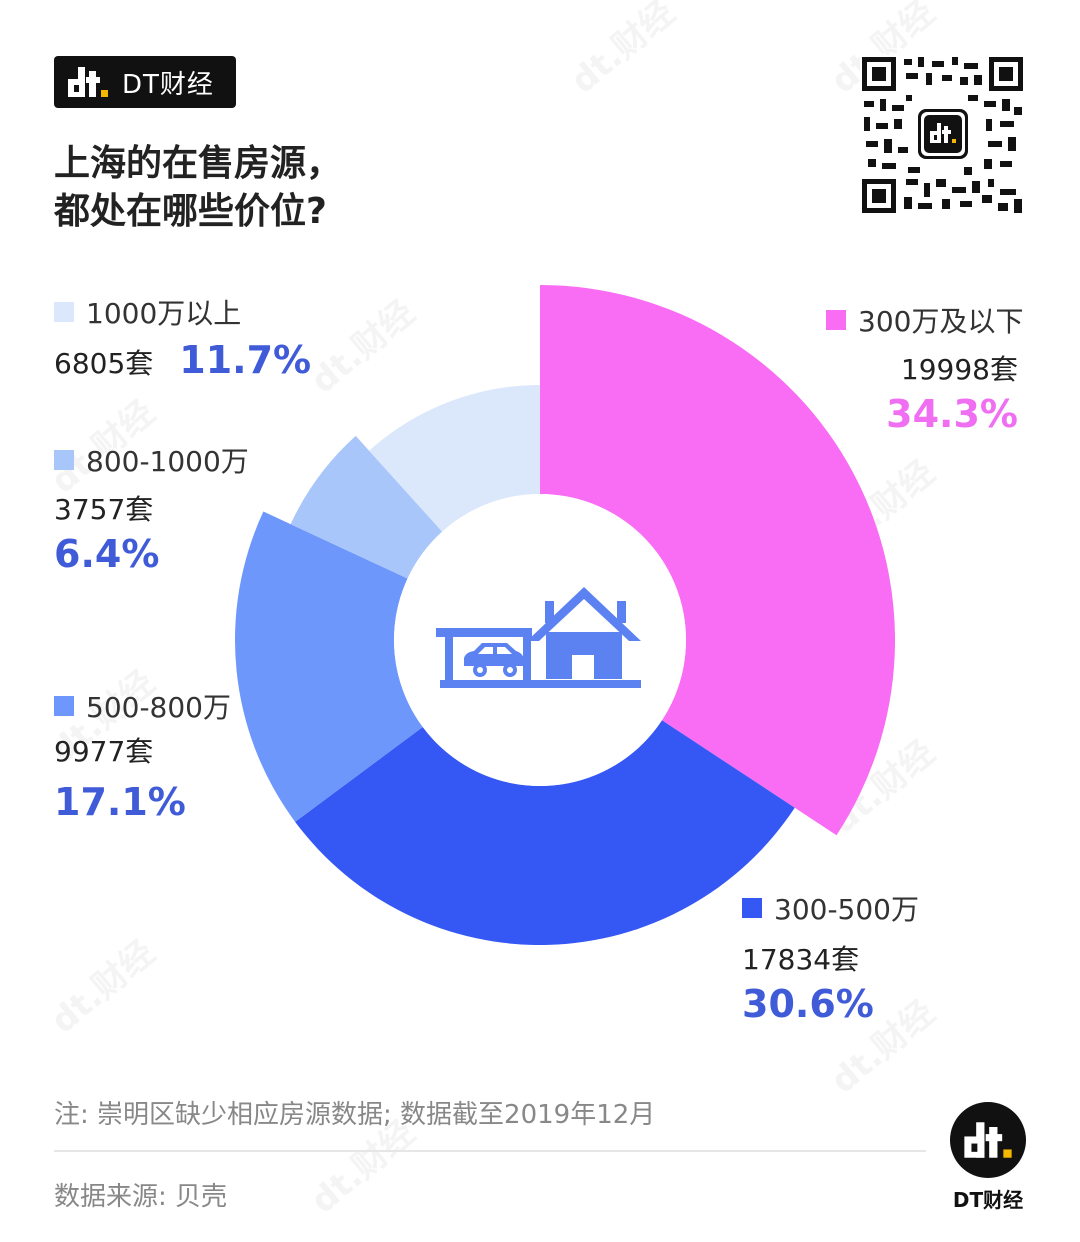  What do you see at coordinates (808, 1004) in the screenshot?
I see `legend-percent: 30.6%` at bounding box center [808, 1004].